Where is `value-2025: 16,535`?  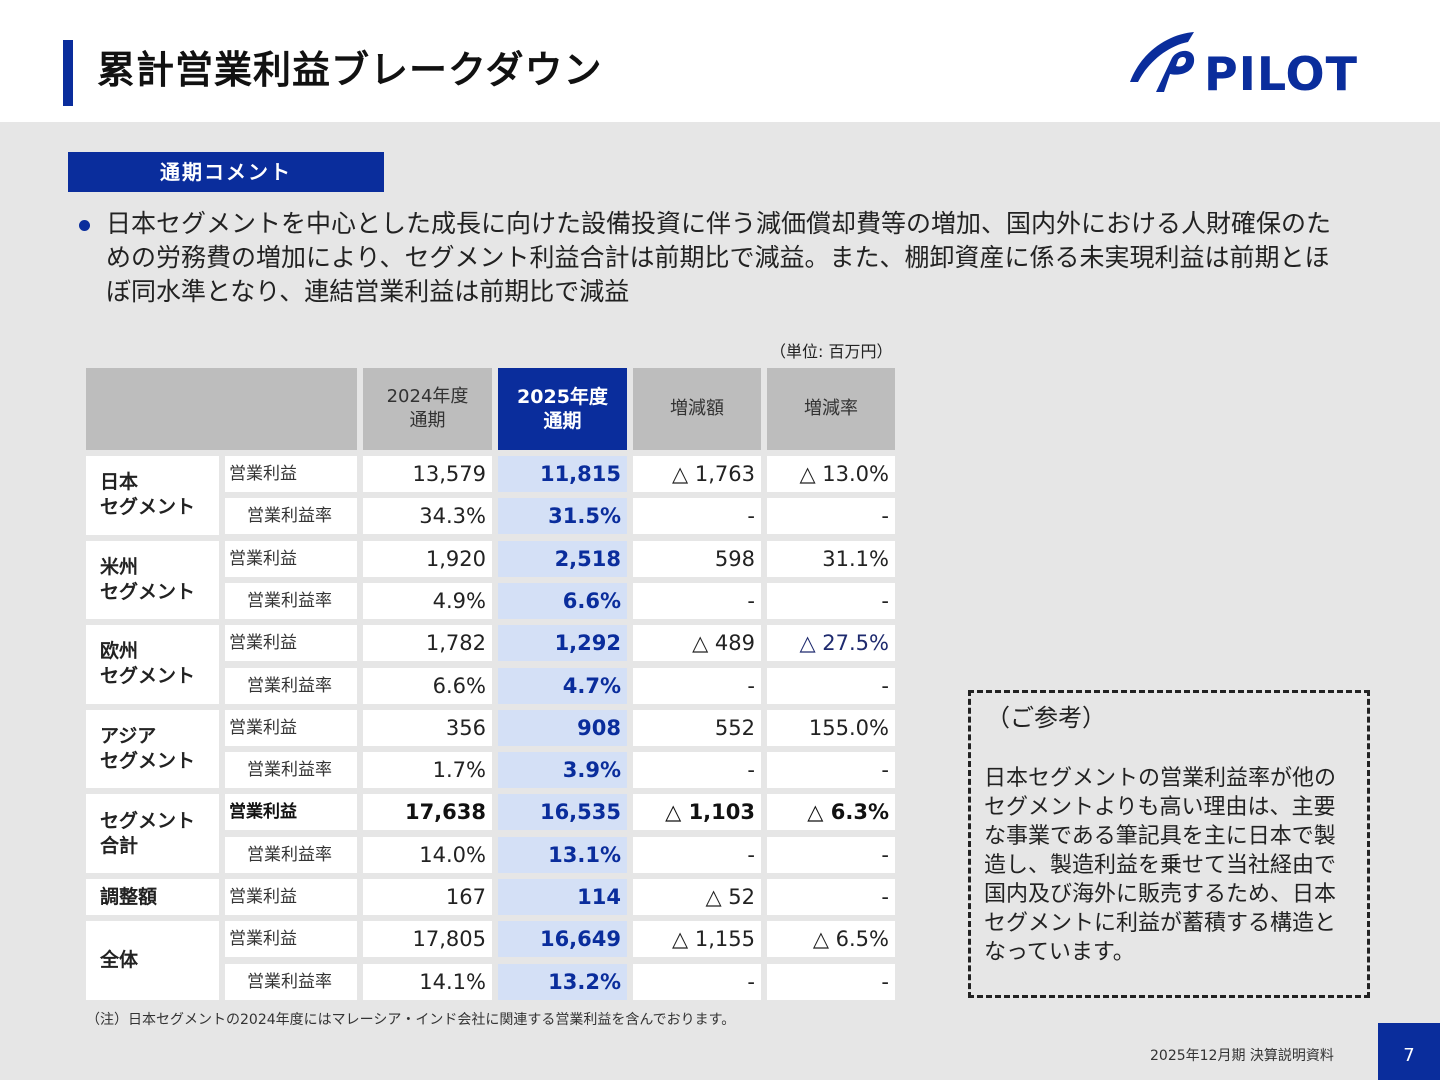 value-2025: 16,535 is located at coordinates (562, 812).